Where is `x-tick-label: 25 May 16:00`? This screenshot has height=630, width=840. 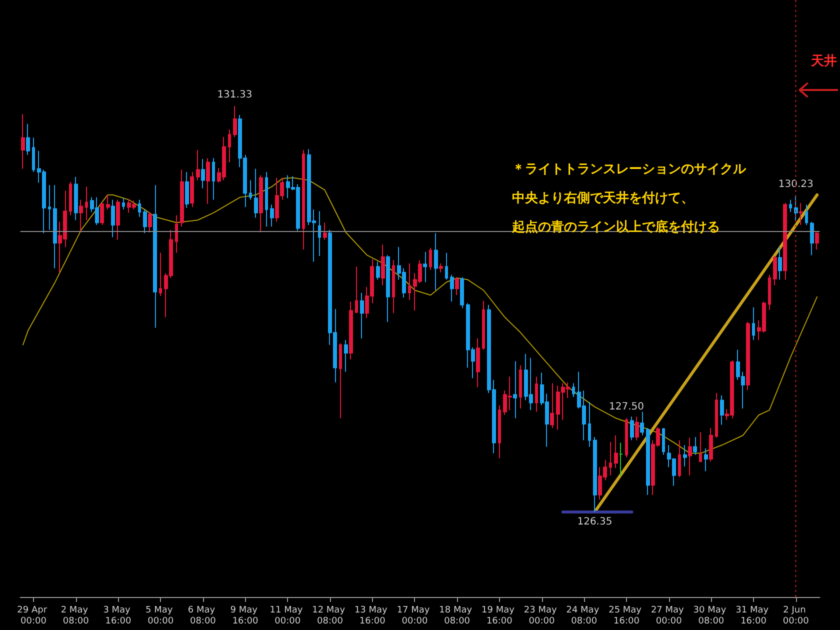 x-tick-label: 25 May 16:00 is located at coordinates (626, 616).